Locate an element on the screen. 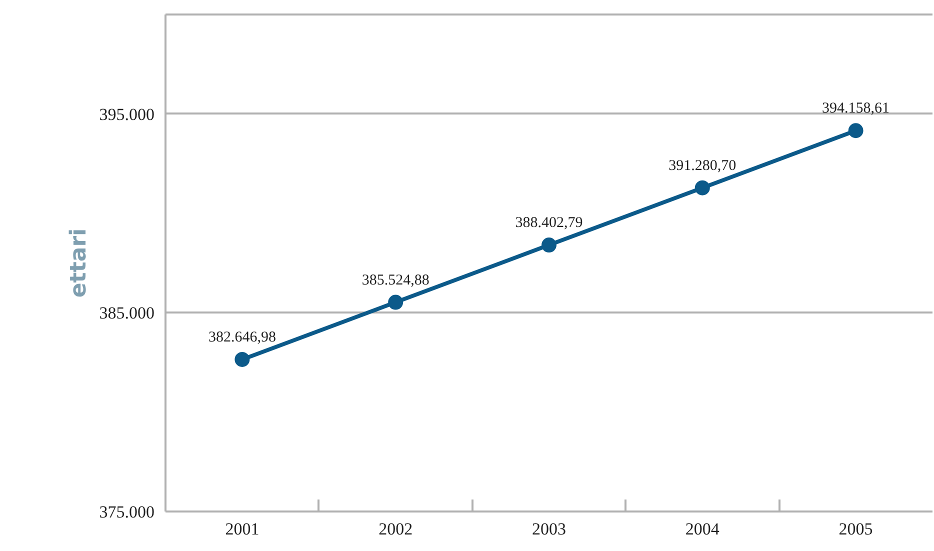 The height and width of the screenshot is (551, 934). data-label: 385.524,88 is located at coordinates (396, 280).